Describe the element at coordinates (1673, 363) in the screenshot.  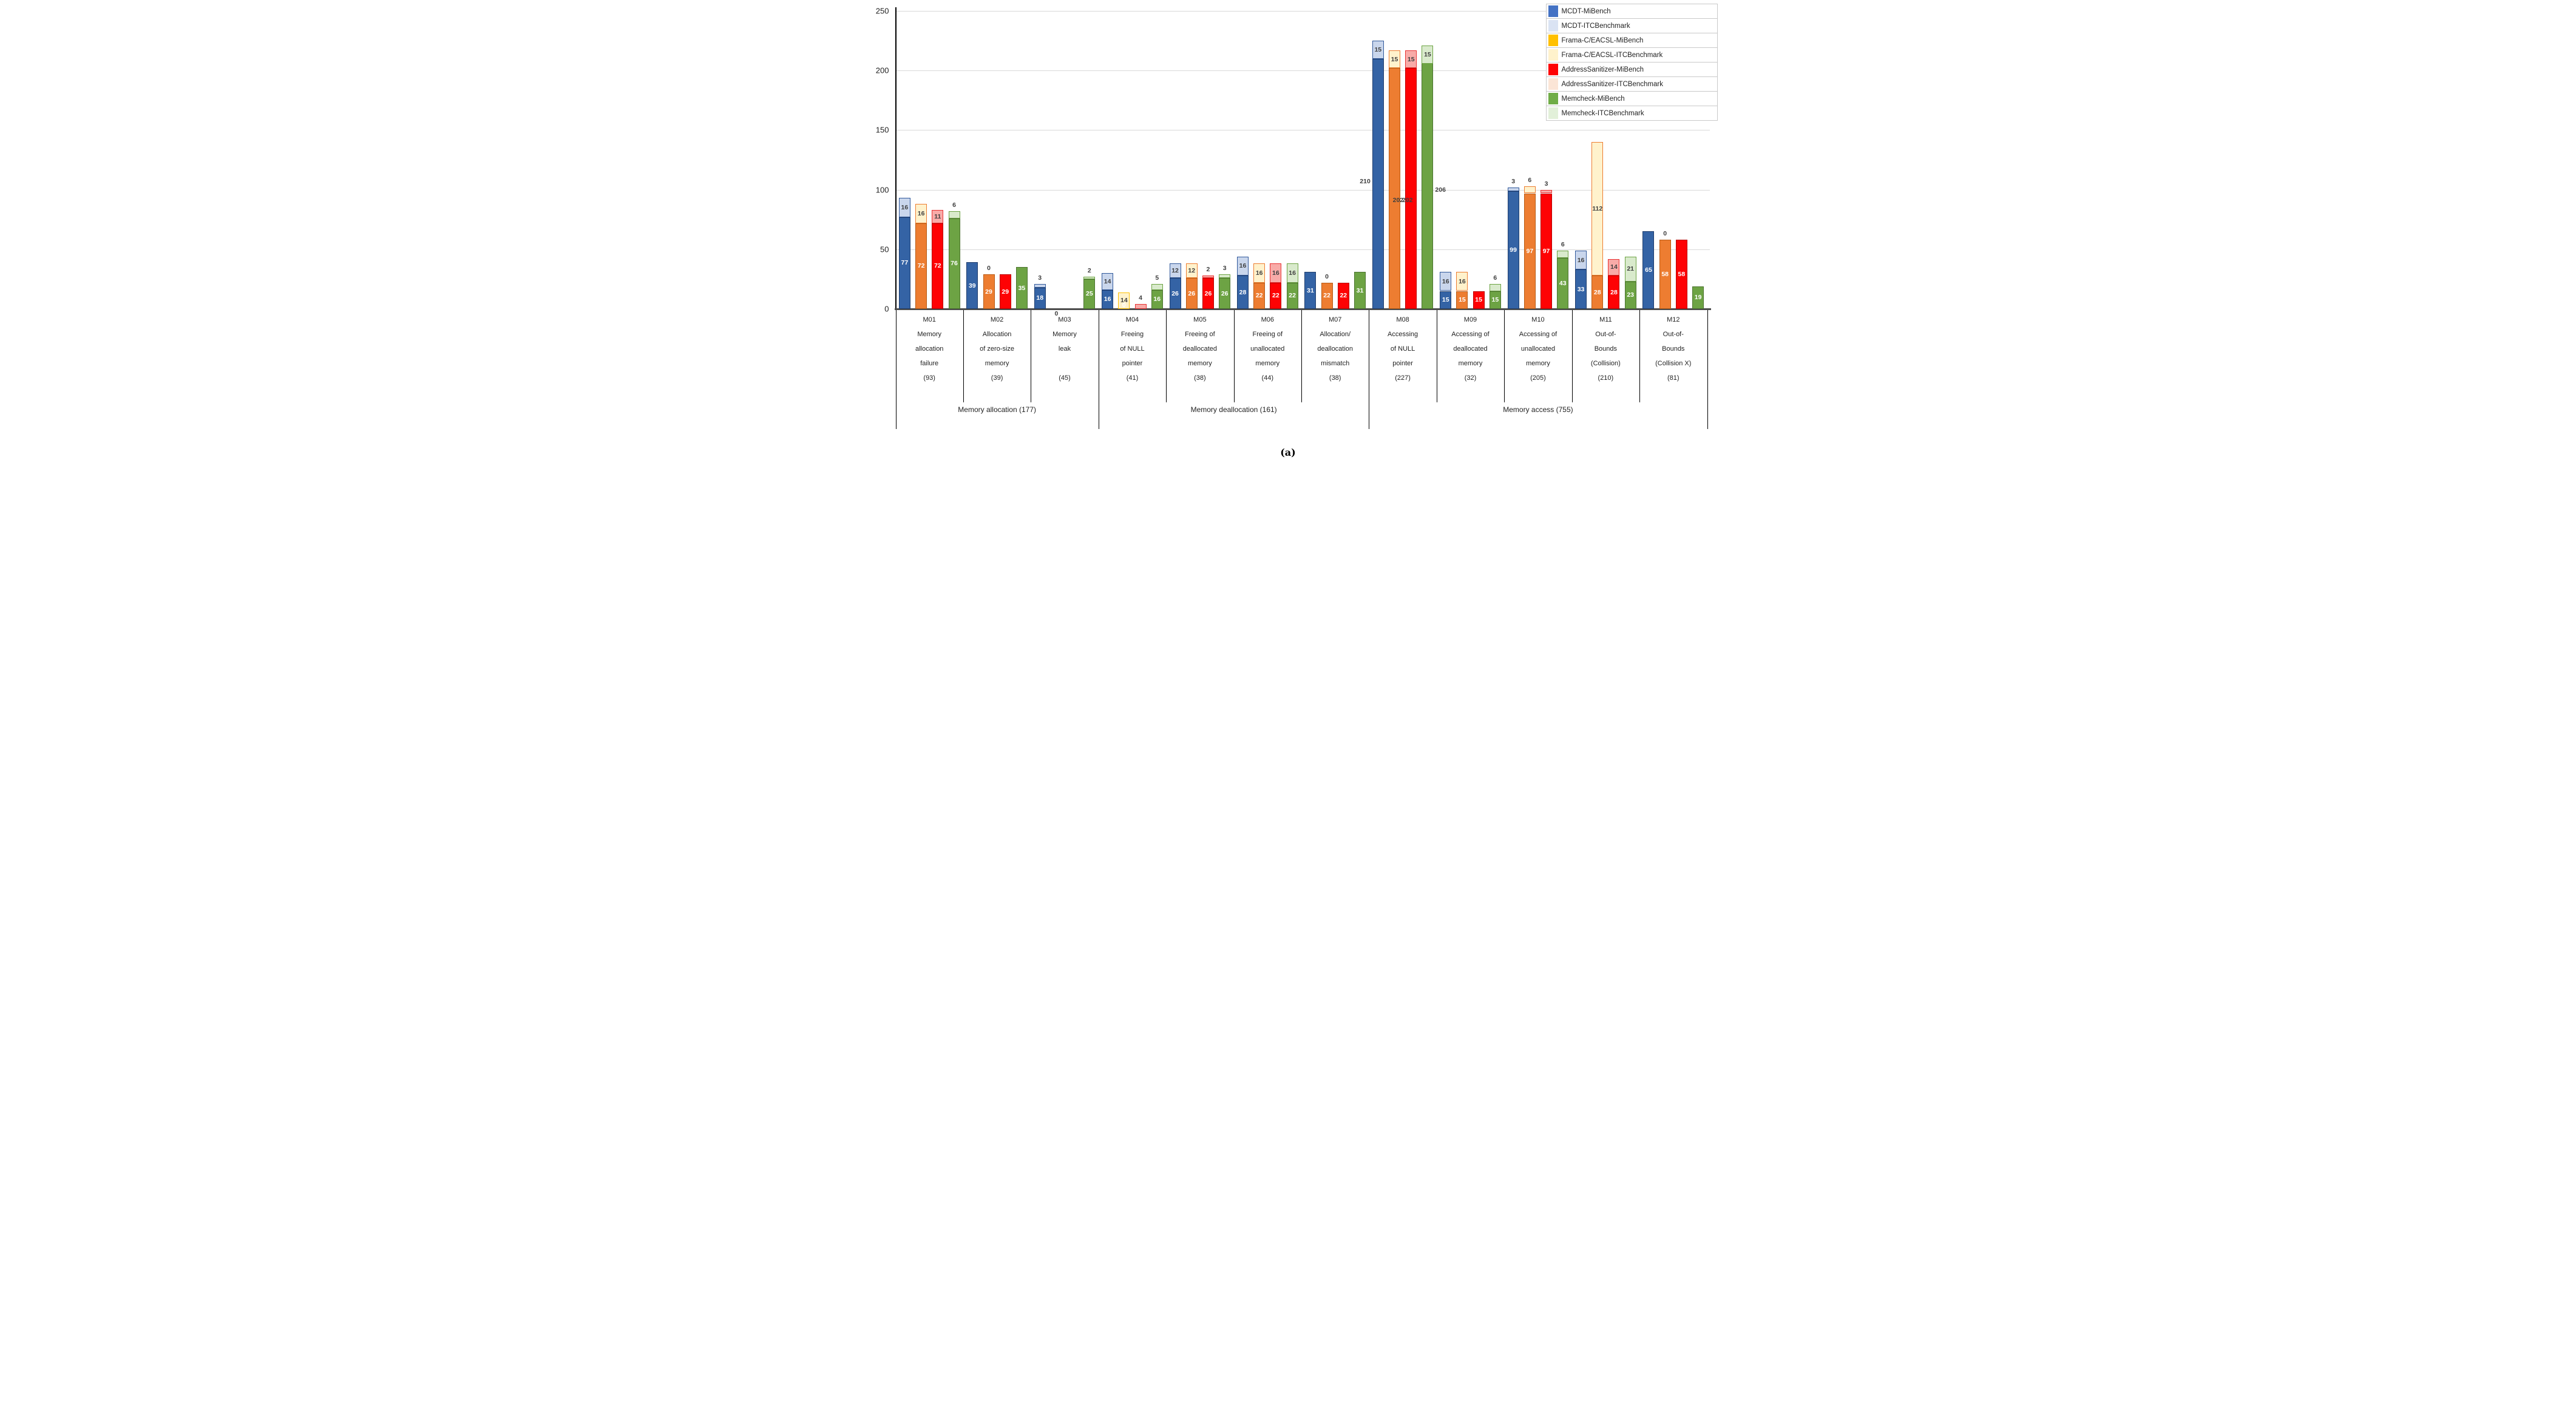
I see `category-label-line: (Collision X)` at that location.